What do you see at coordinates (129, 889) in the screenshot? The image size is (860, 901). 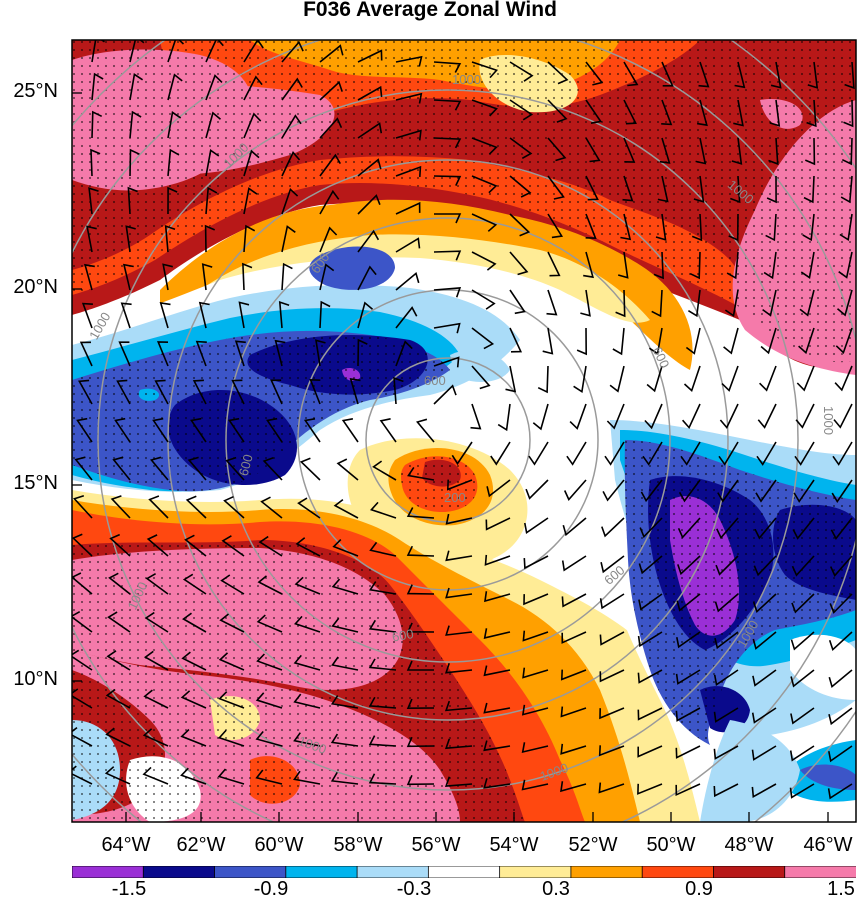 I see `colorbar-label: -1.5` at bounding box center [129, 889].